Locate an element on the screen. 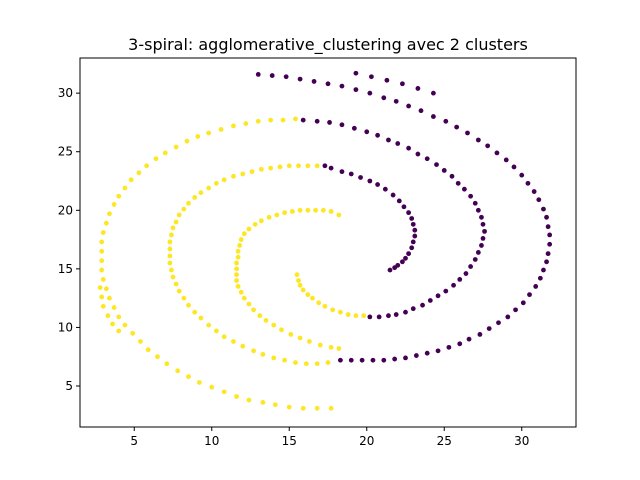 This screenshot has width=640, height=480. y-tick-label: 30 is located at coordinates (65, 93).